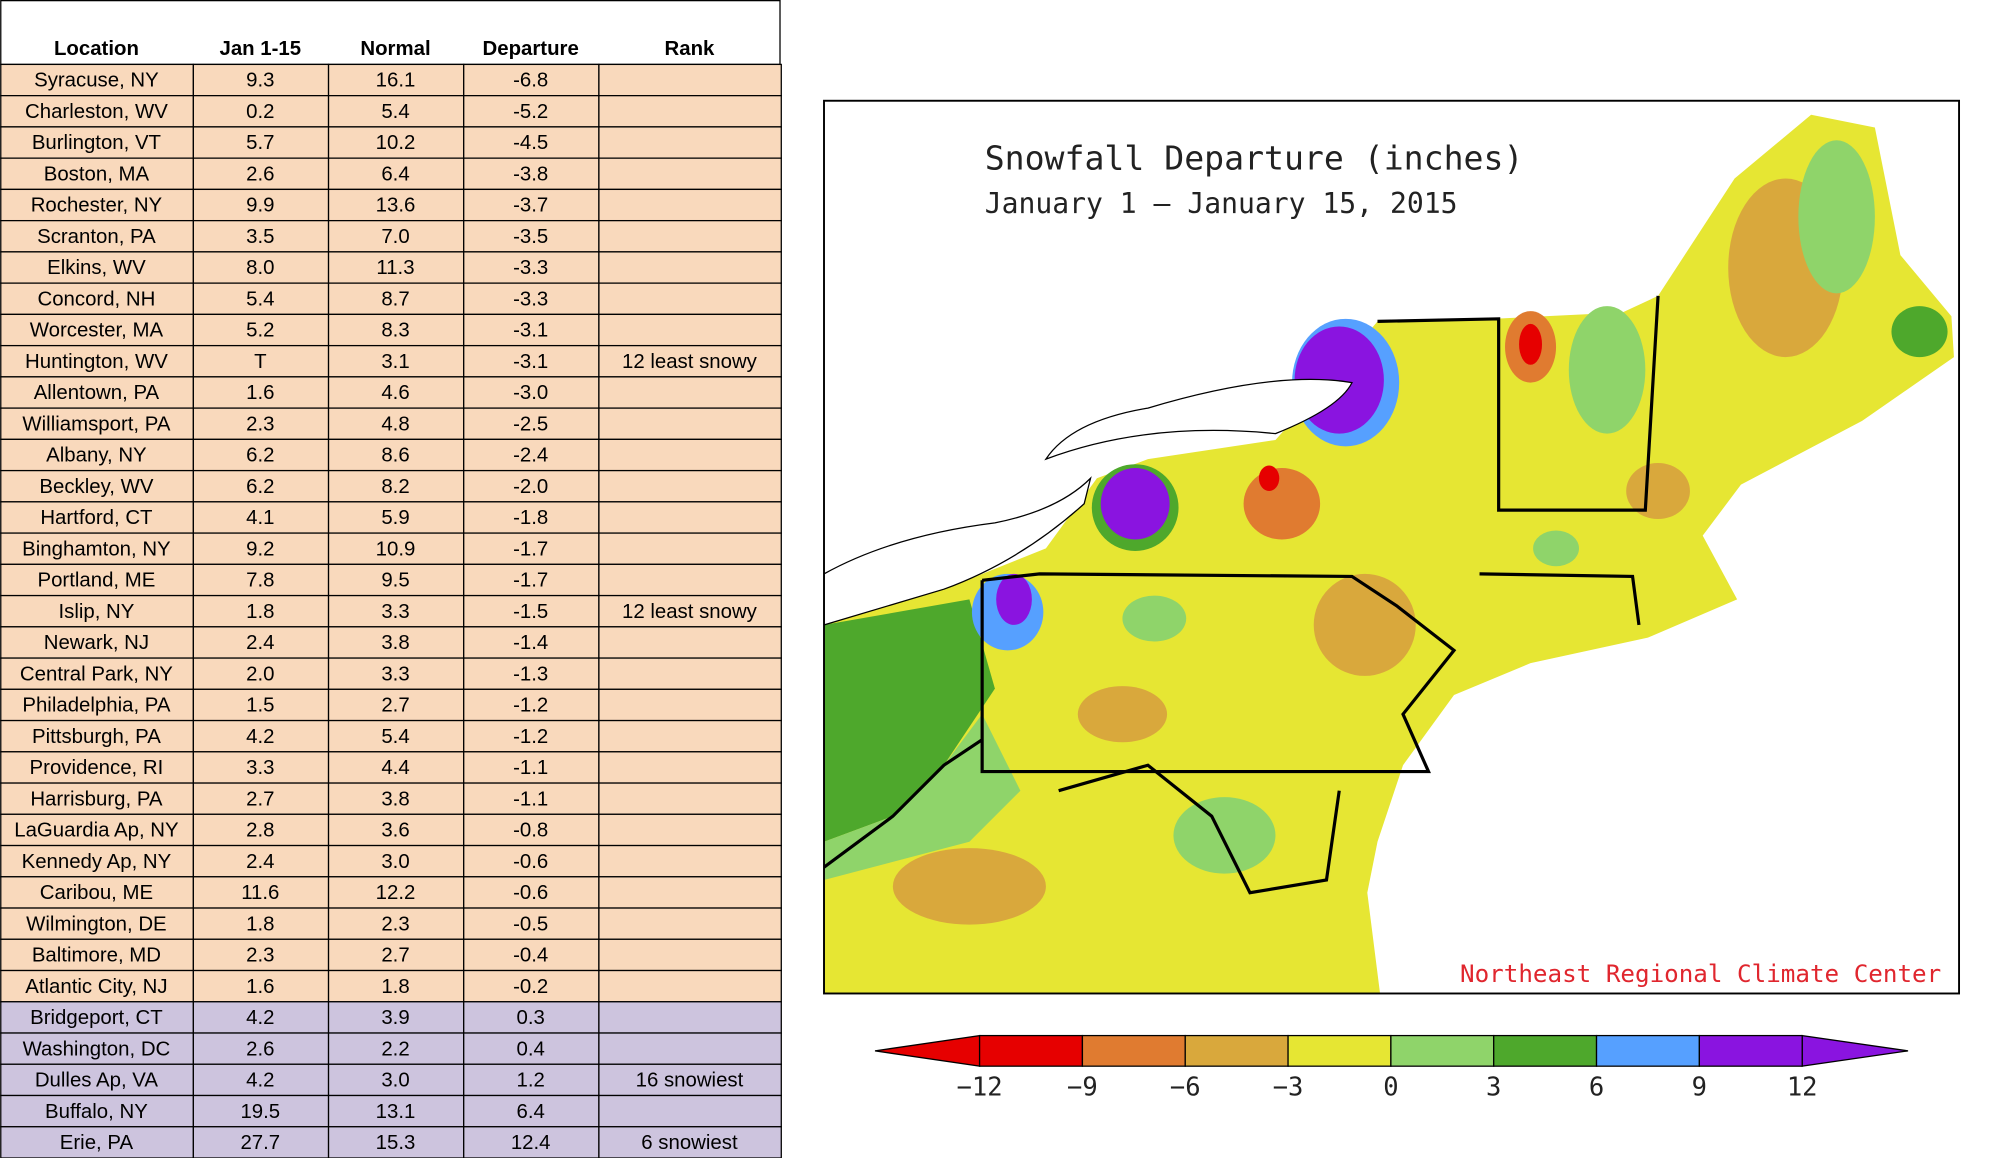 This screenshot has height=1158, width=2000. What do you see at coordinates (96, 612) in the screenshot?
I see `cell-text: Islip, NY` at bounding box center [96, 612].